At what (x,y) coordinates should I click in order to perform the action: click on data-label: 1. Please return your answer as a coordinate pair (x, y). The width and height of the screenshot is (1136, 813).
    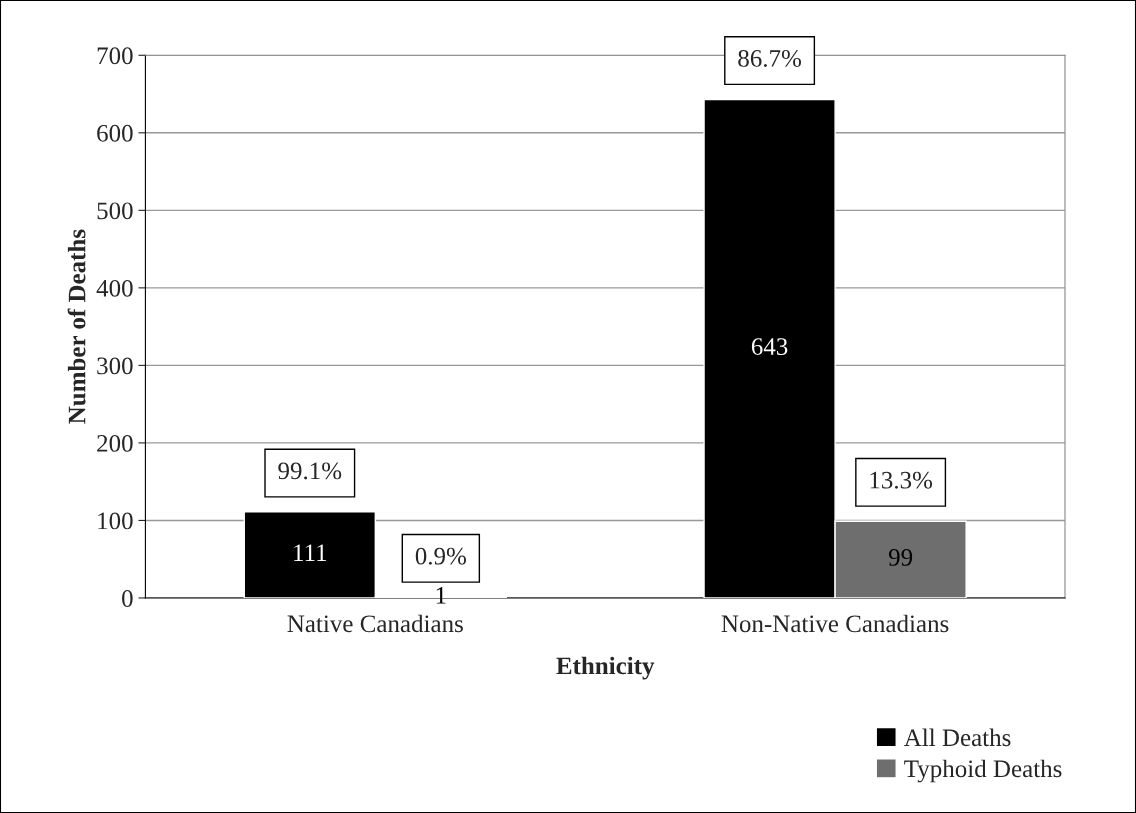
    Looking at the image, I should click on (441, 595).